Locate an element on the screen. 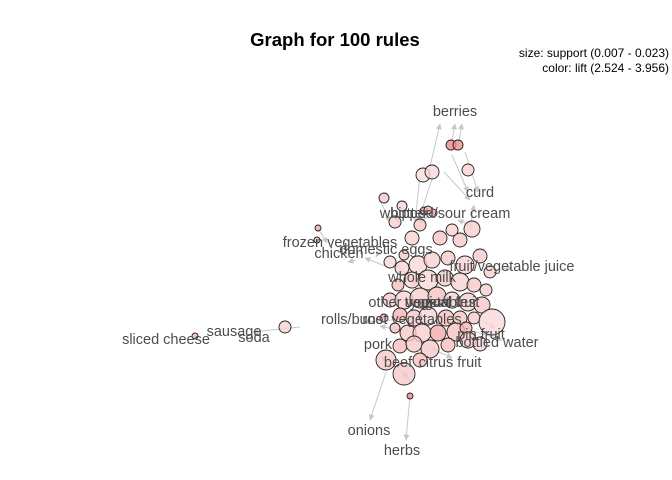  item-label: frozen vegetables is located at coordinates (340, 243).